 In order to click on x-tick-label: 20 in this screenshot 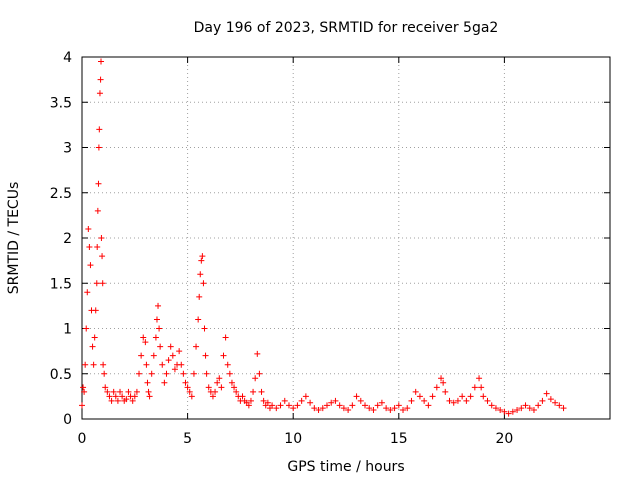, I will do `click(504, 439)`.